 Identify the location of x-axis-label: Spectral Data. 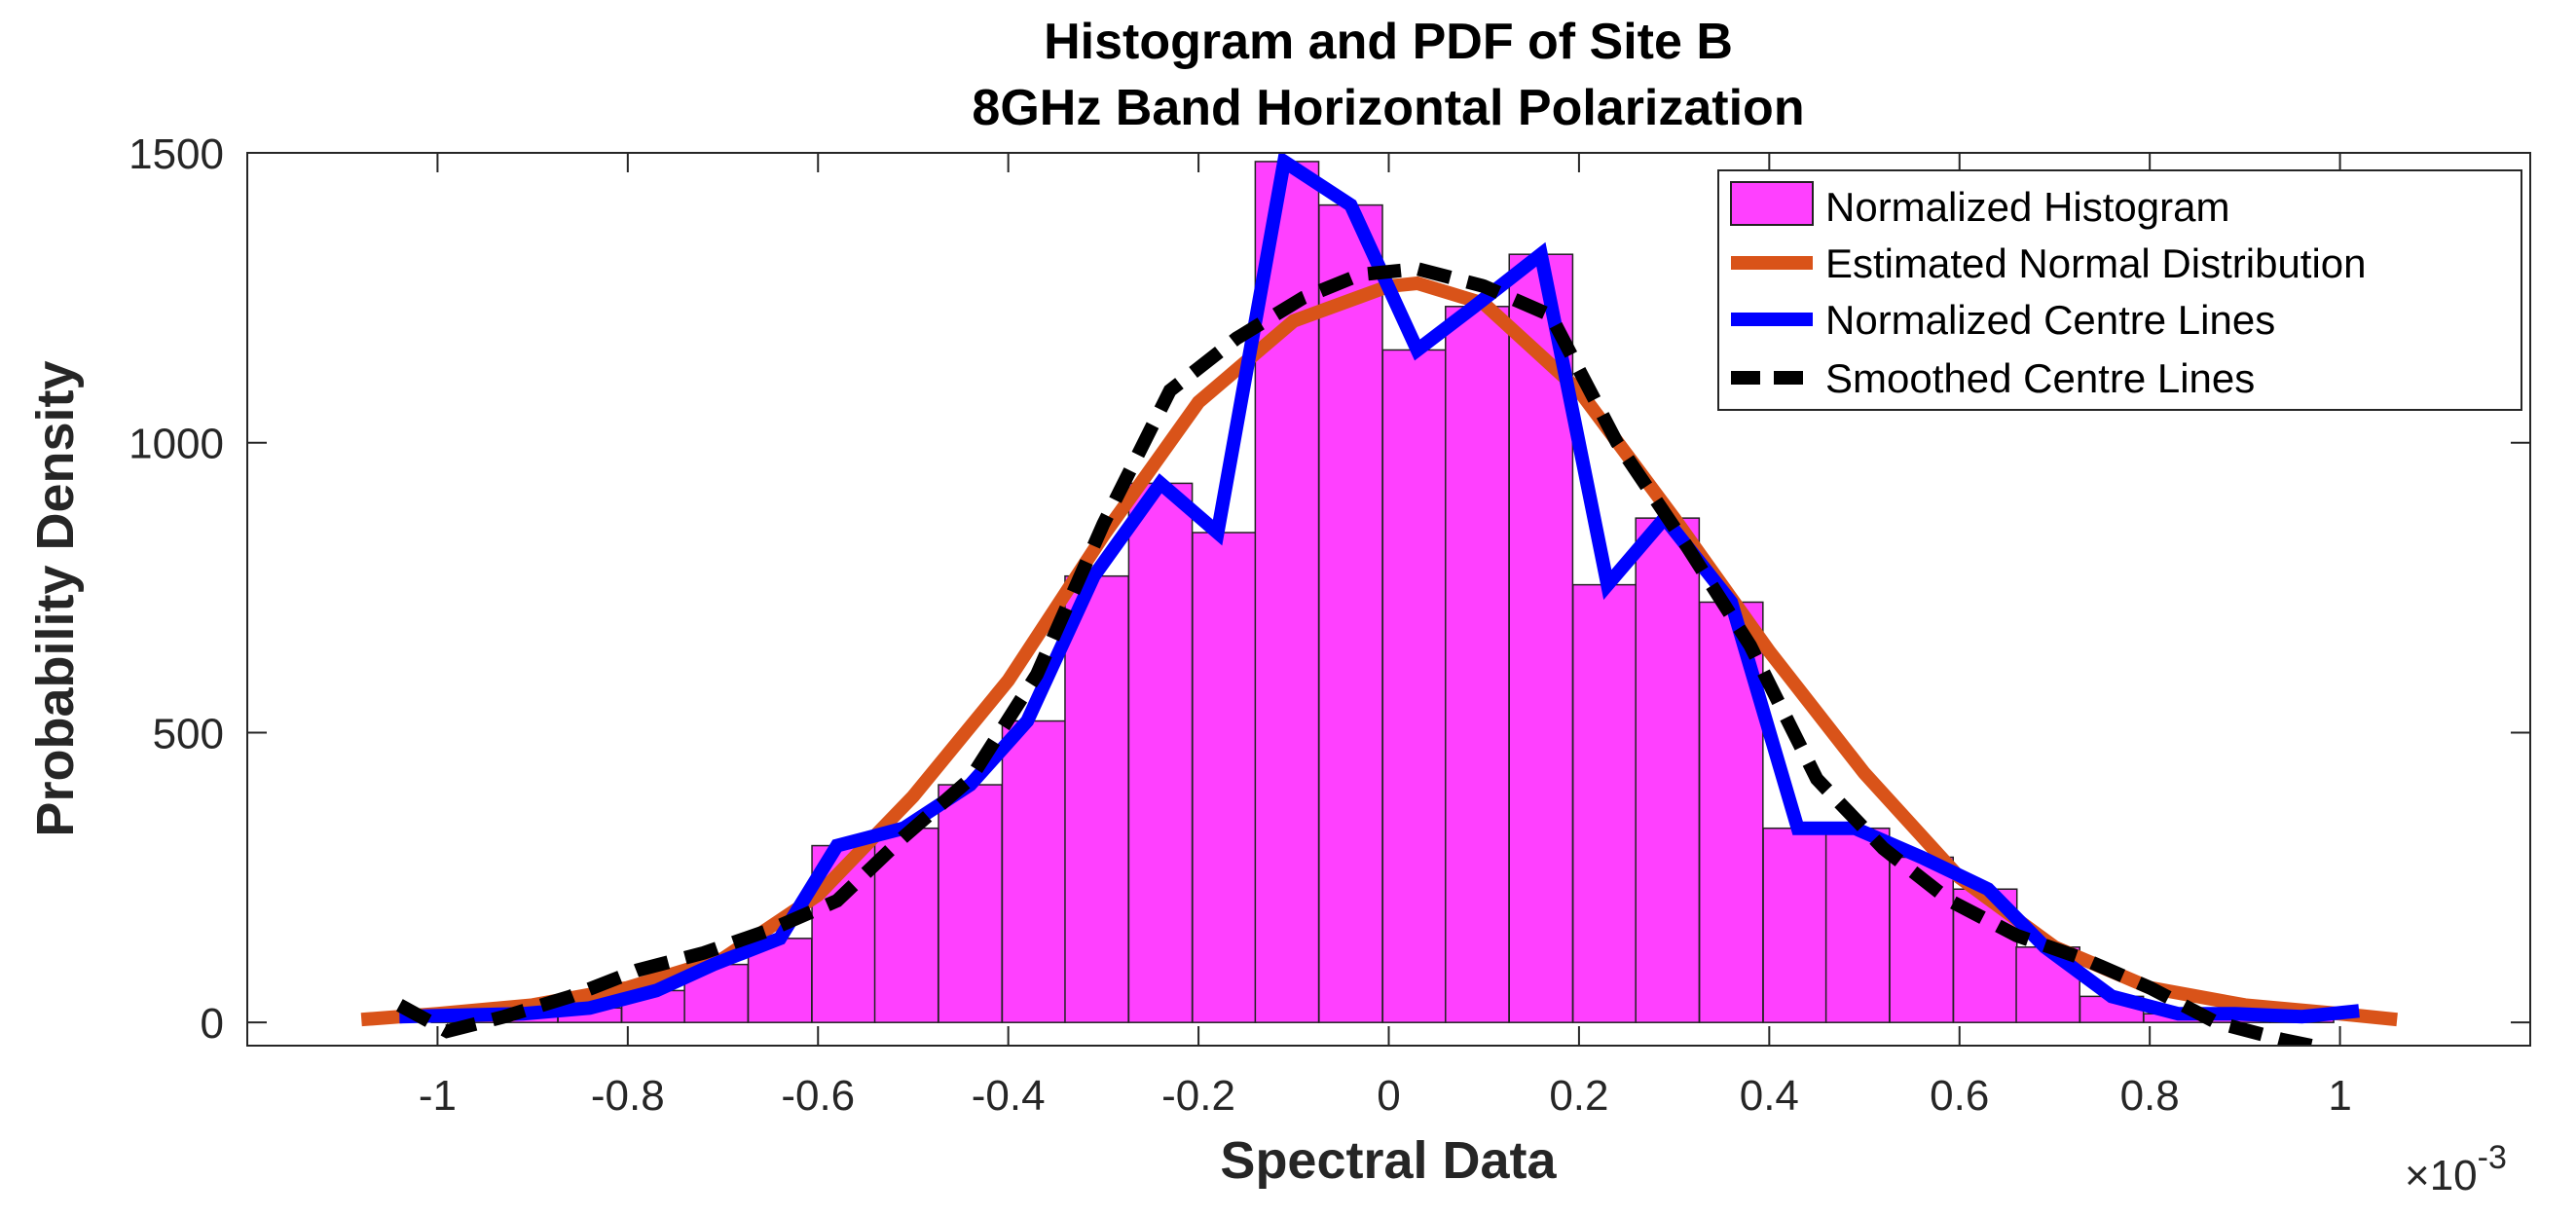
(1388, 1160).